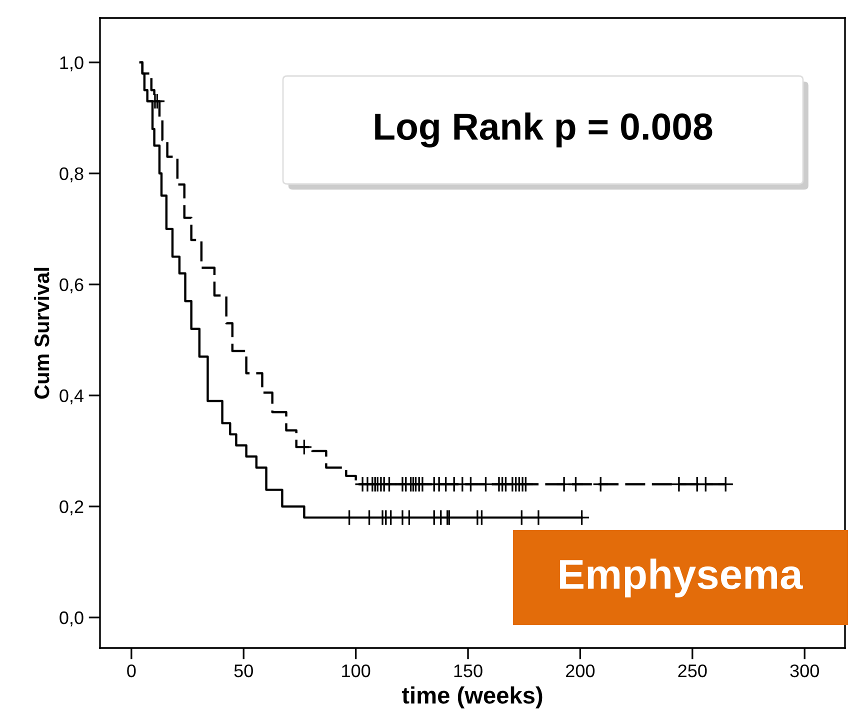  What do you see at coordinates (804, 671) in the screenshot?
I see `x-tick-label: 300` at bounding box center [804, 671].